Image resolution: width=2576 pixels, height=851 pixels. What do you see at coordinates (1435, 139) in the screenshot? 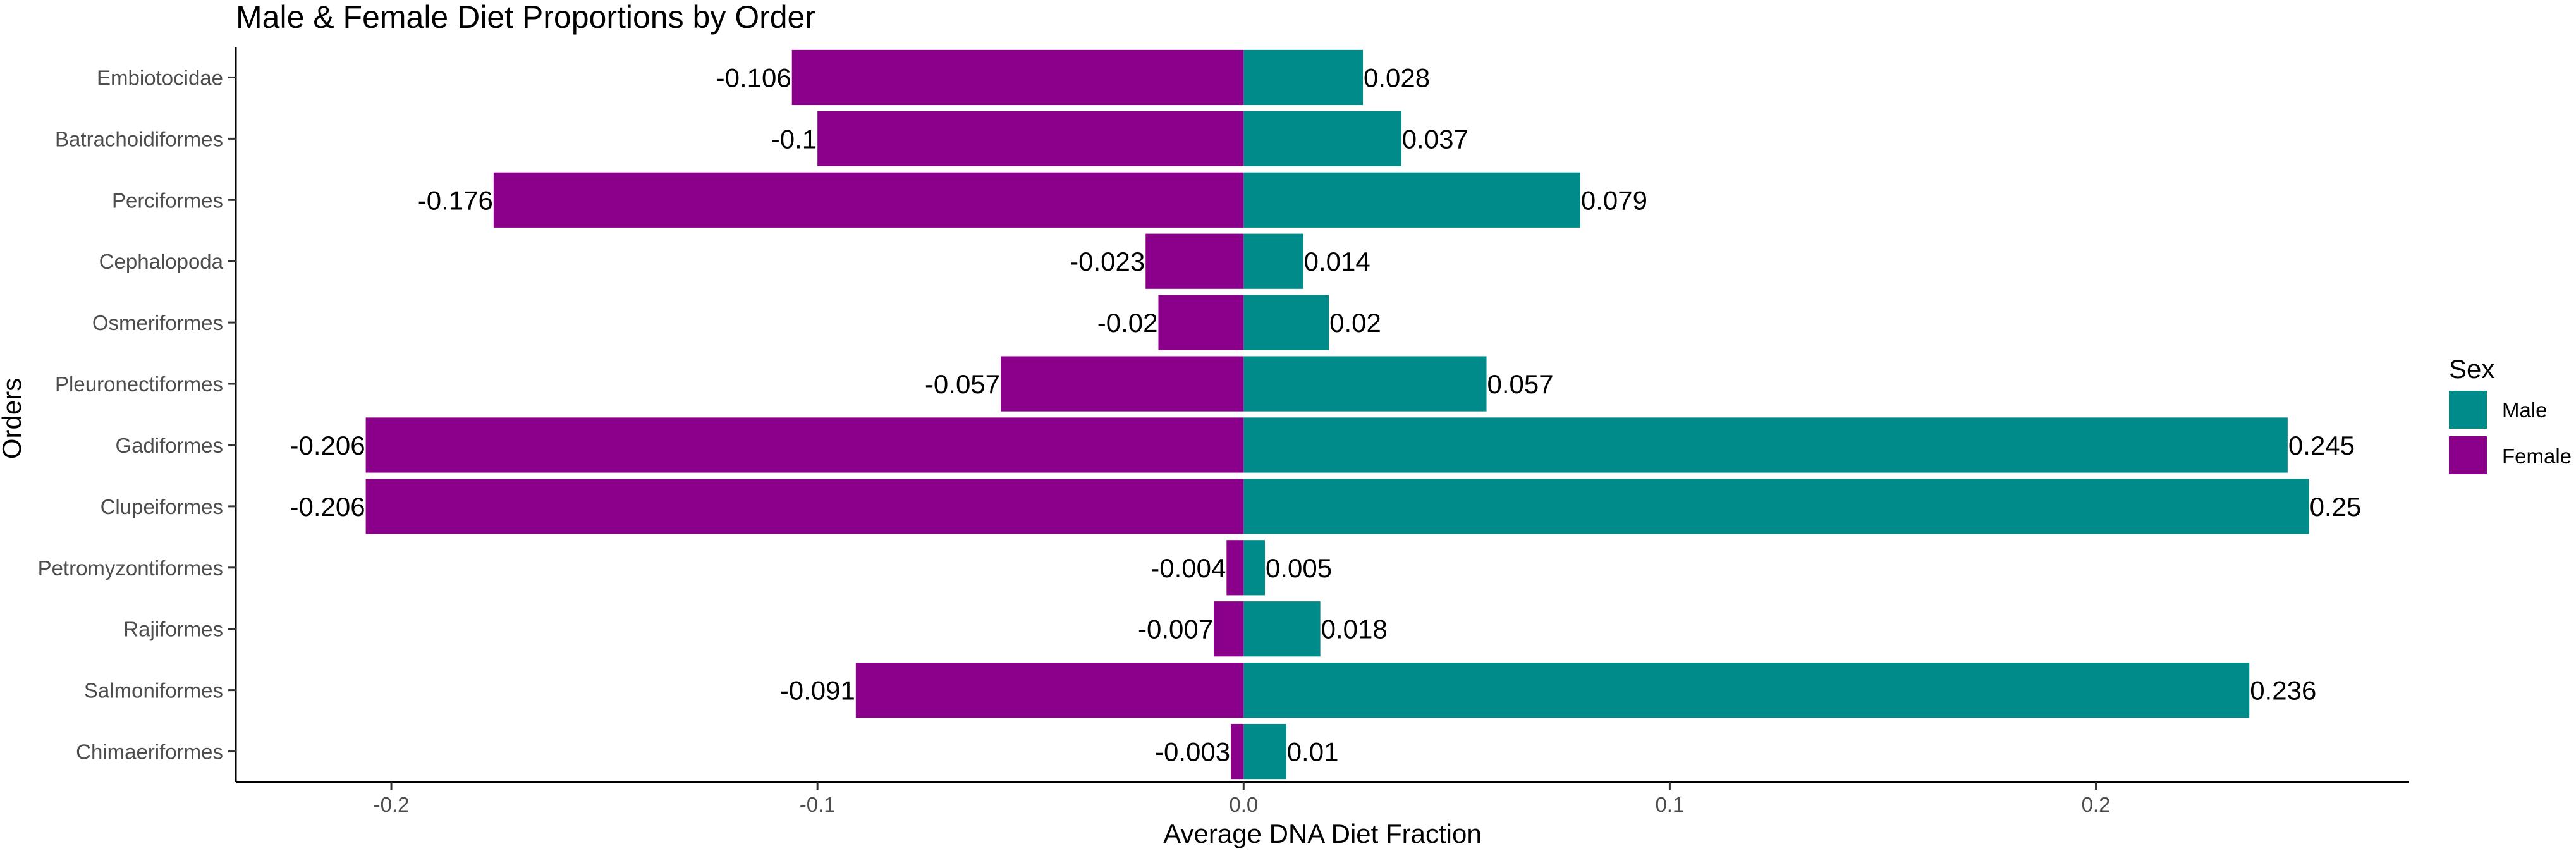
I see `value-label-male-batrachoidiformes: 0.037` at bounding box center [1435, 139].